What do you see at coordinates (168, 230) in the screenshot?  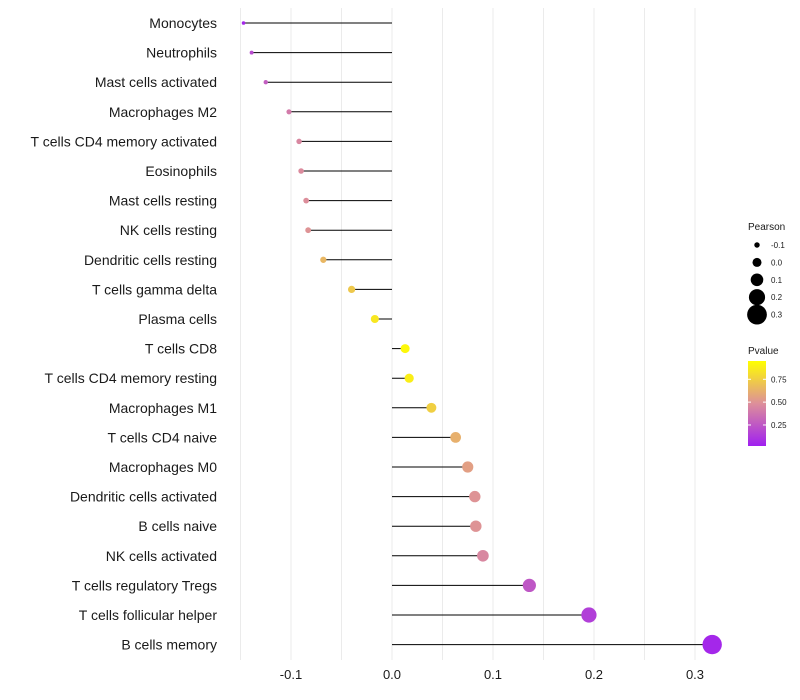 I see `category-label: NK cells resting` at bounding box center [168, 230].